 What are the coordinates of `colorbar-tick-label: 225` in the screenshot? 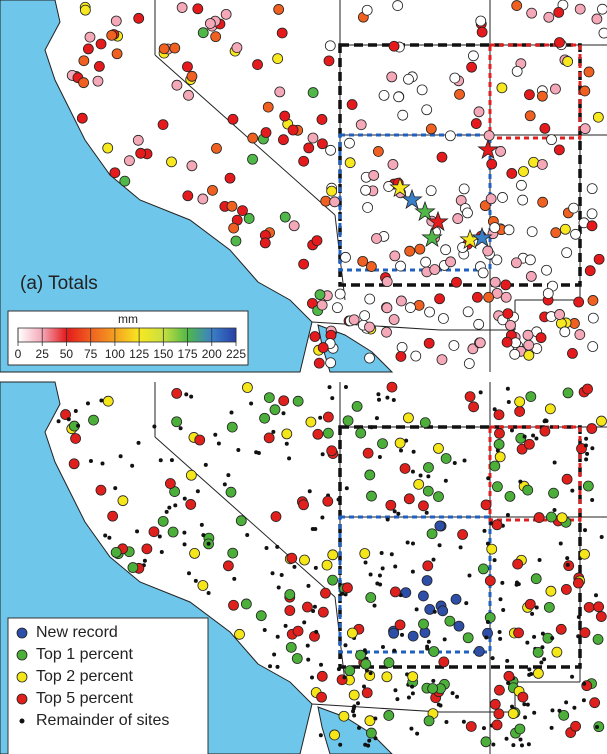 It's located at (236, 354).